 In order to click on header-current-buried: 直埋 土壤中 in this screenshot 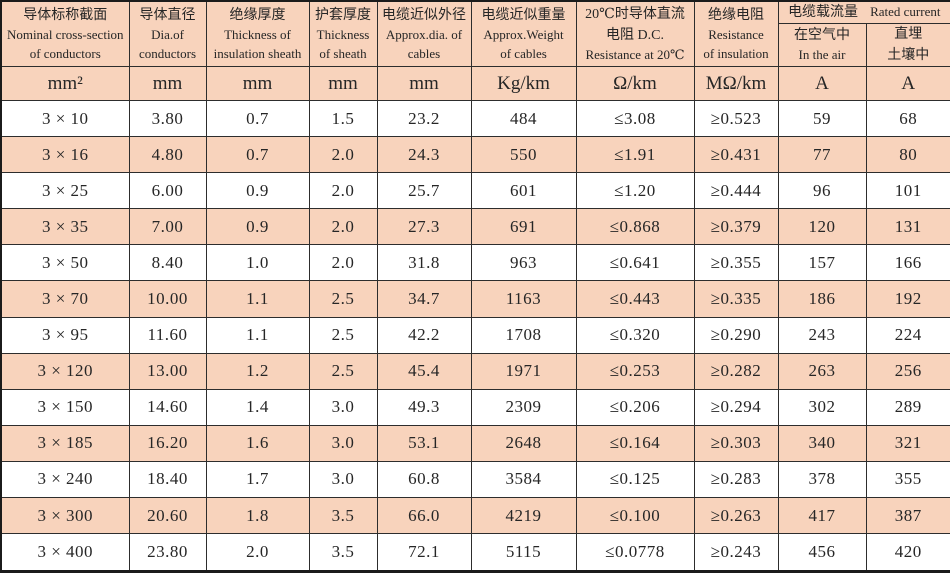, I will do `click(907, 45)`.